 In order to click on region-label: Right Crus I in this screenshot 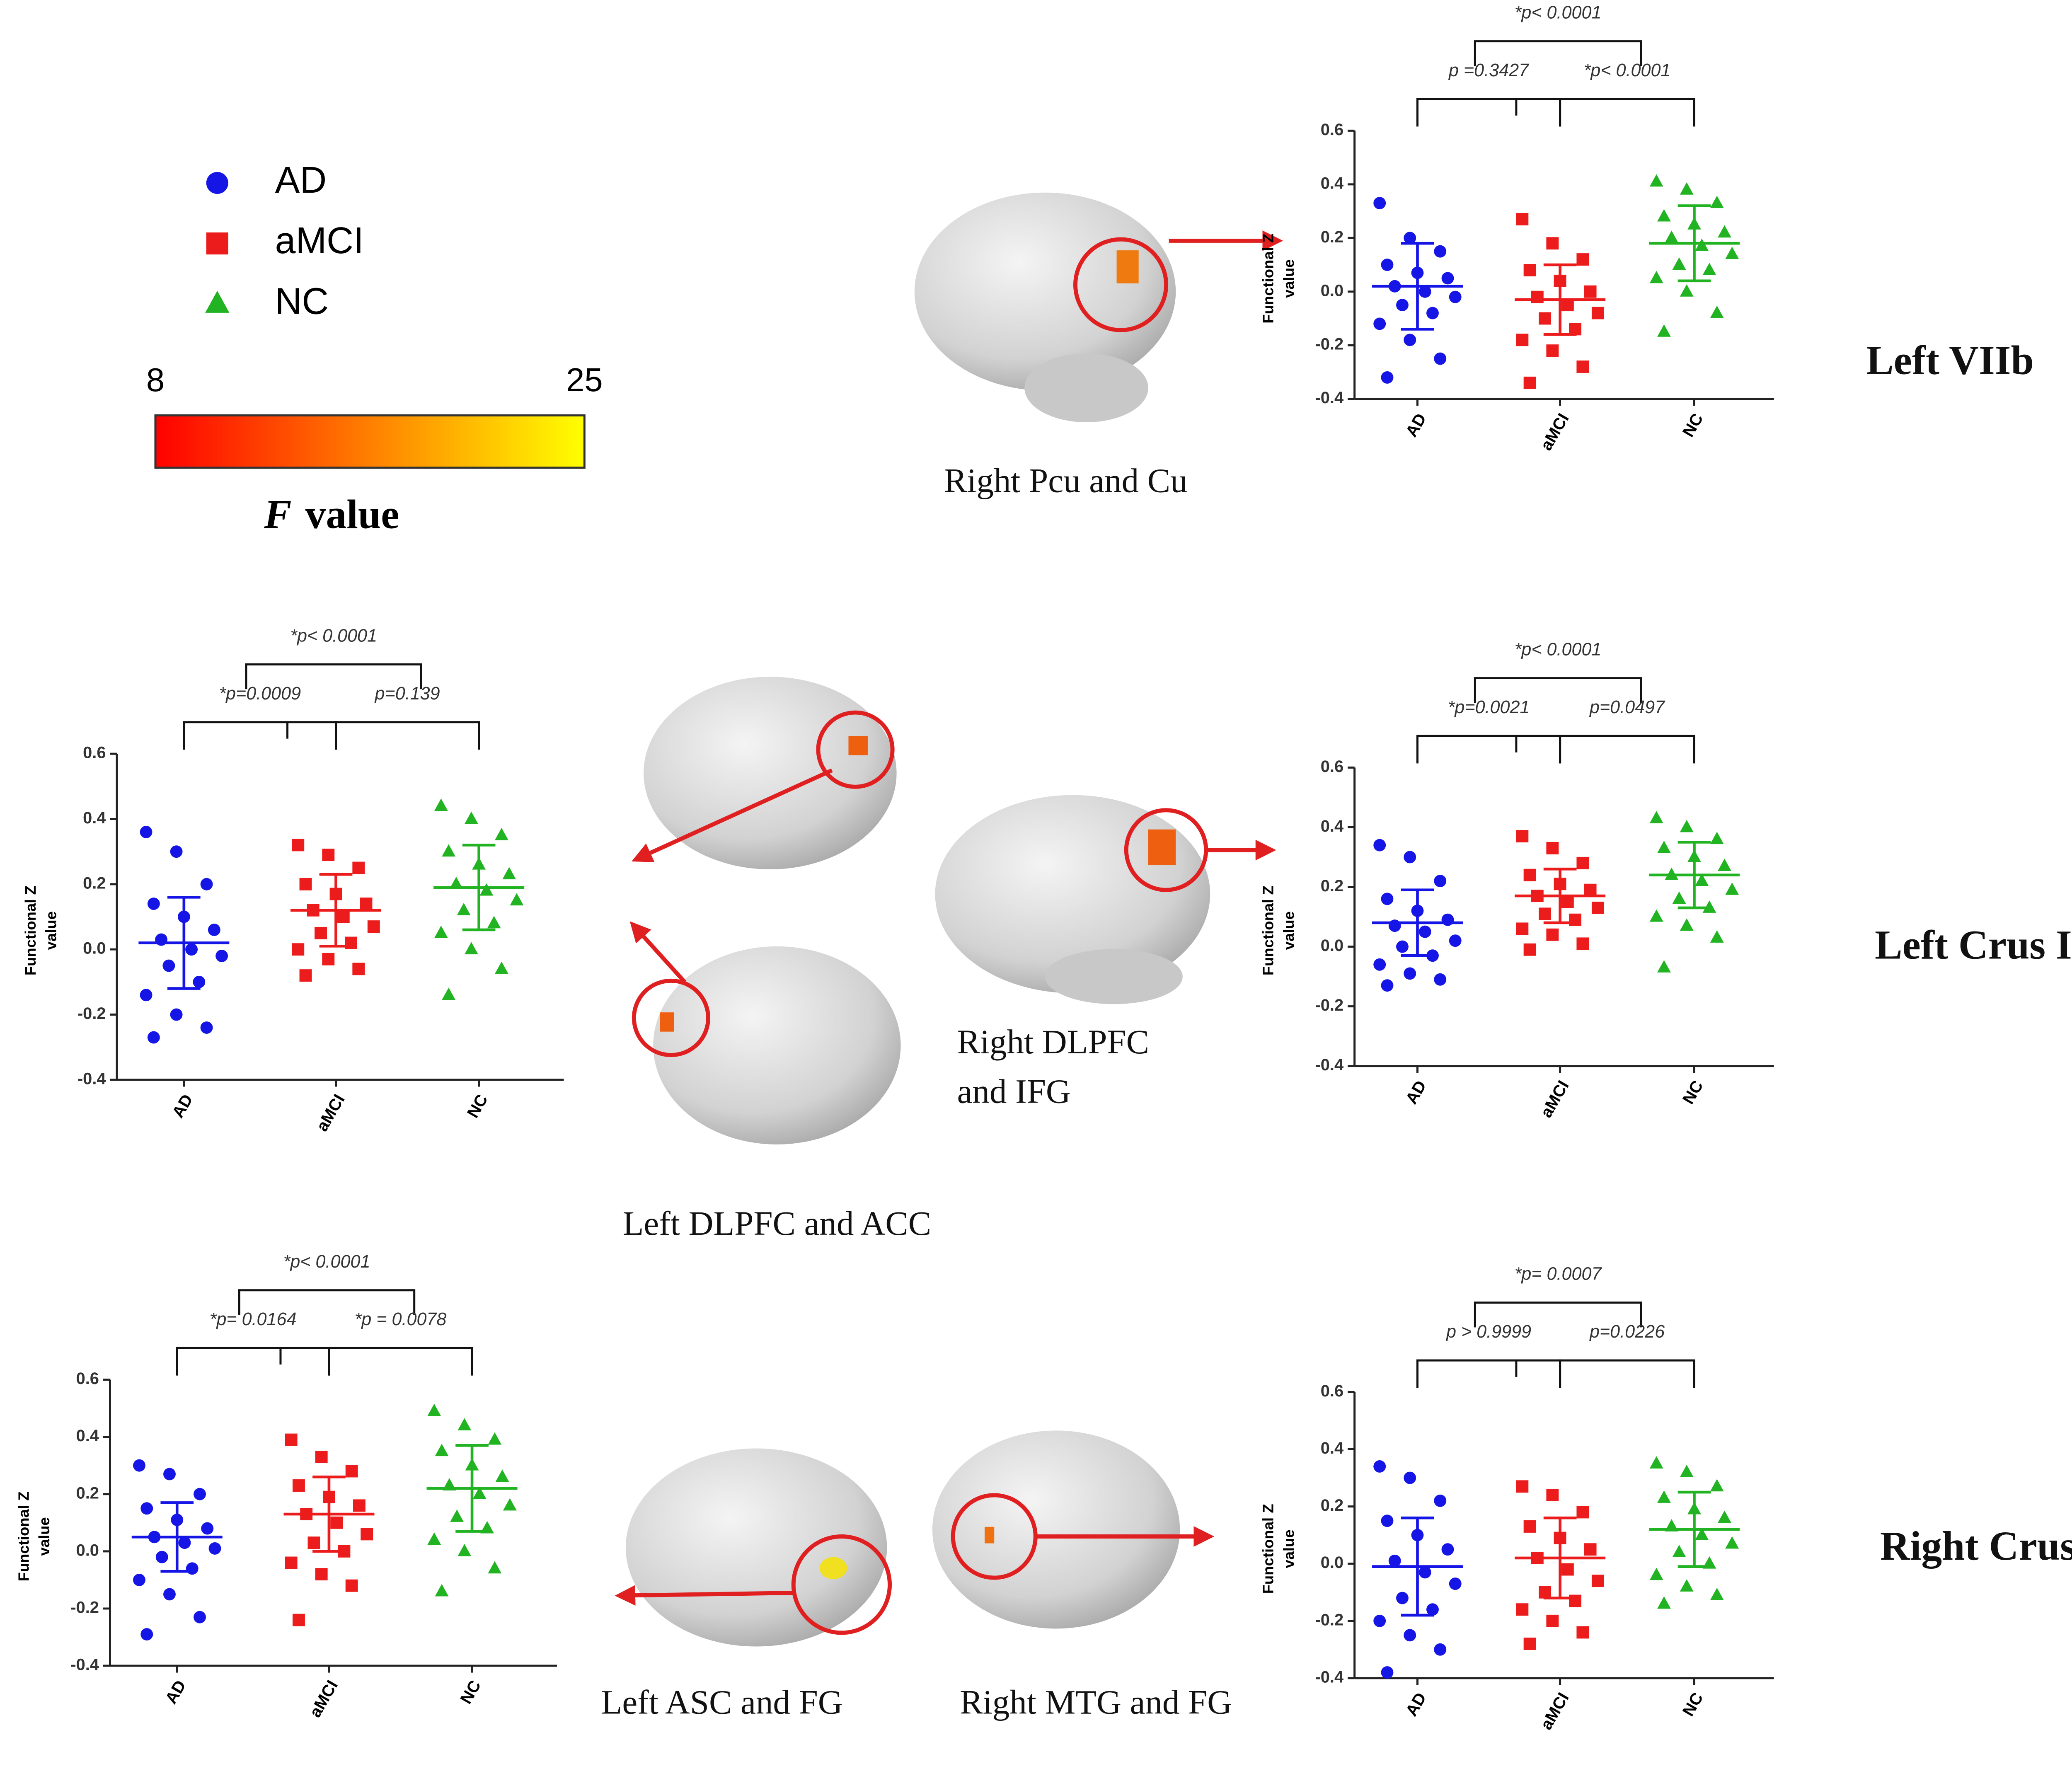, I will do `click(1976, 1546)`.